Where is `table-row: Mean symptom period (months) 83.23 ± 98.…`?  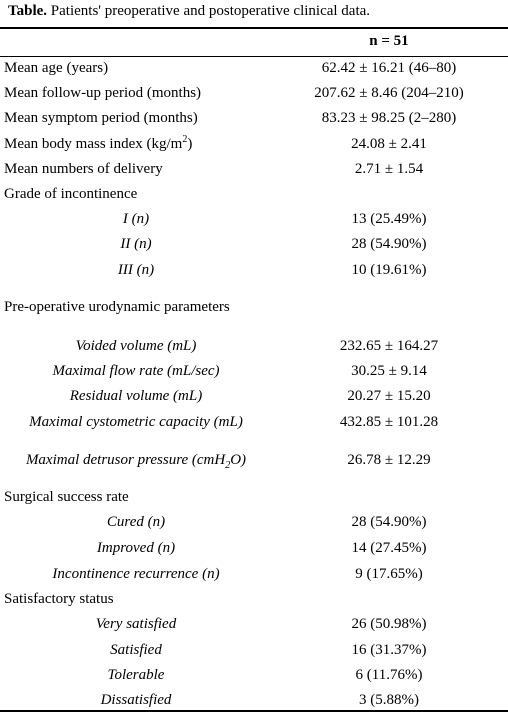 table-row: Mean symptom period (months) 83.23 ± 98.… is located at coordinates (254, 118).